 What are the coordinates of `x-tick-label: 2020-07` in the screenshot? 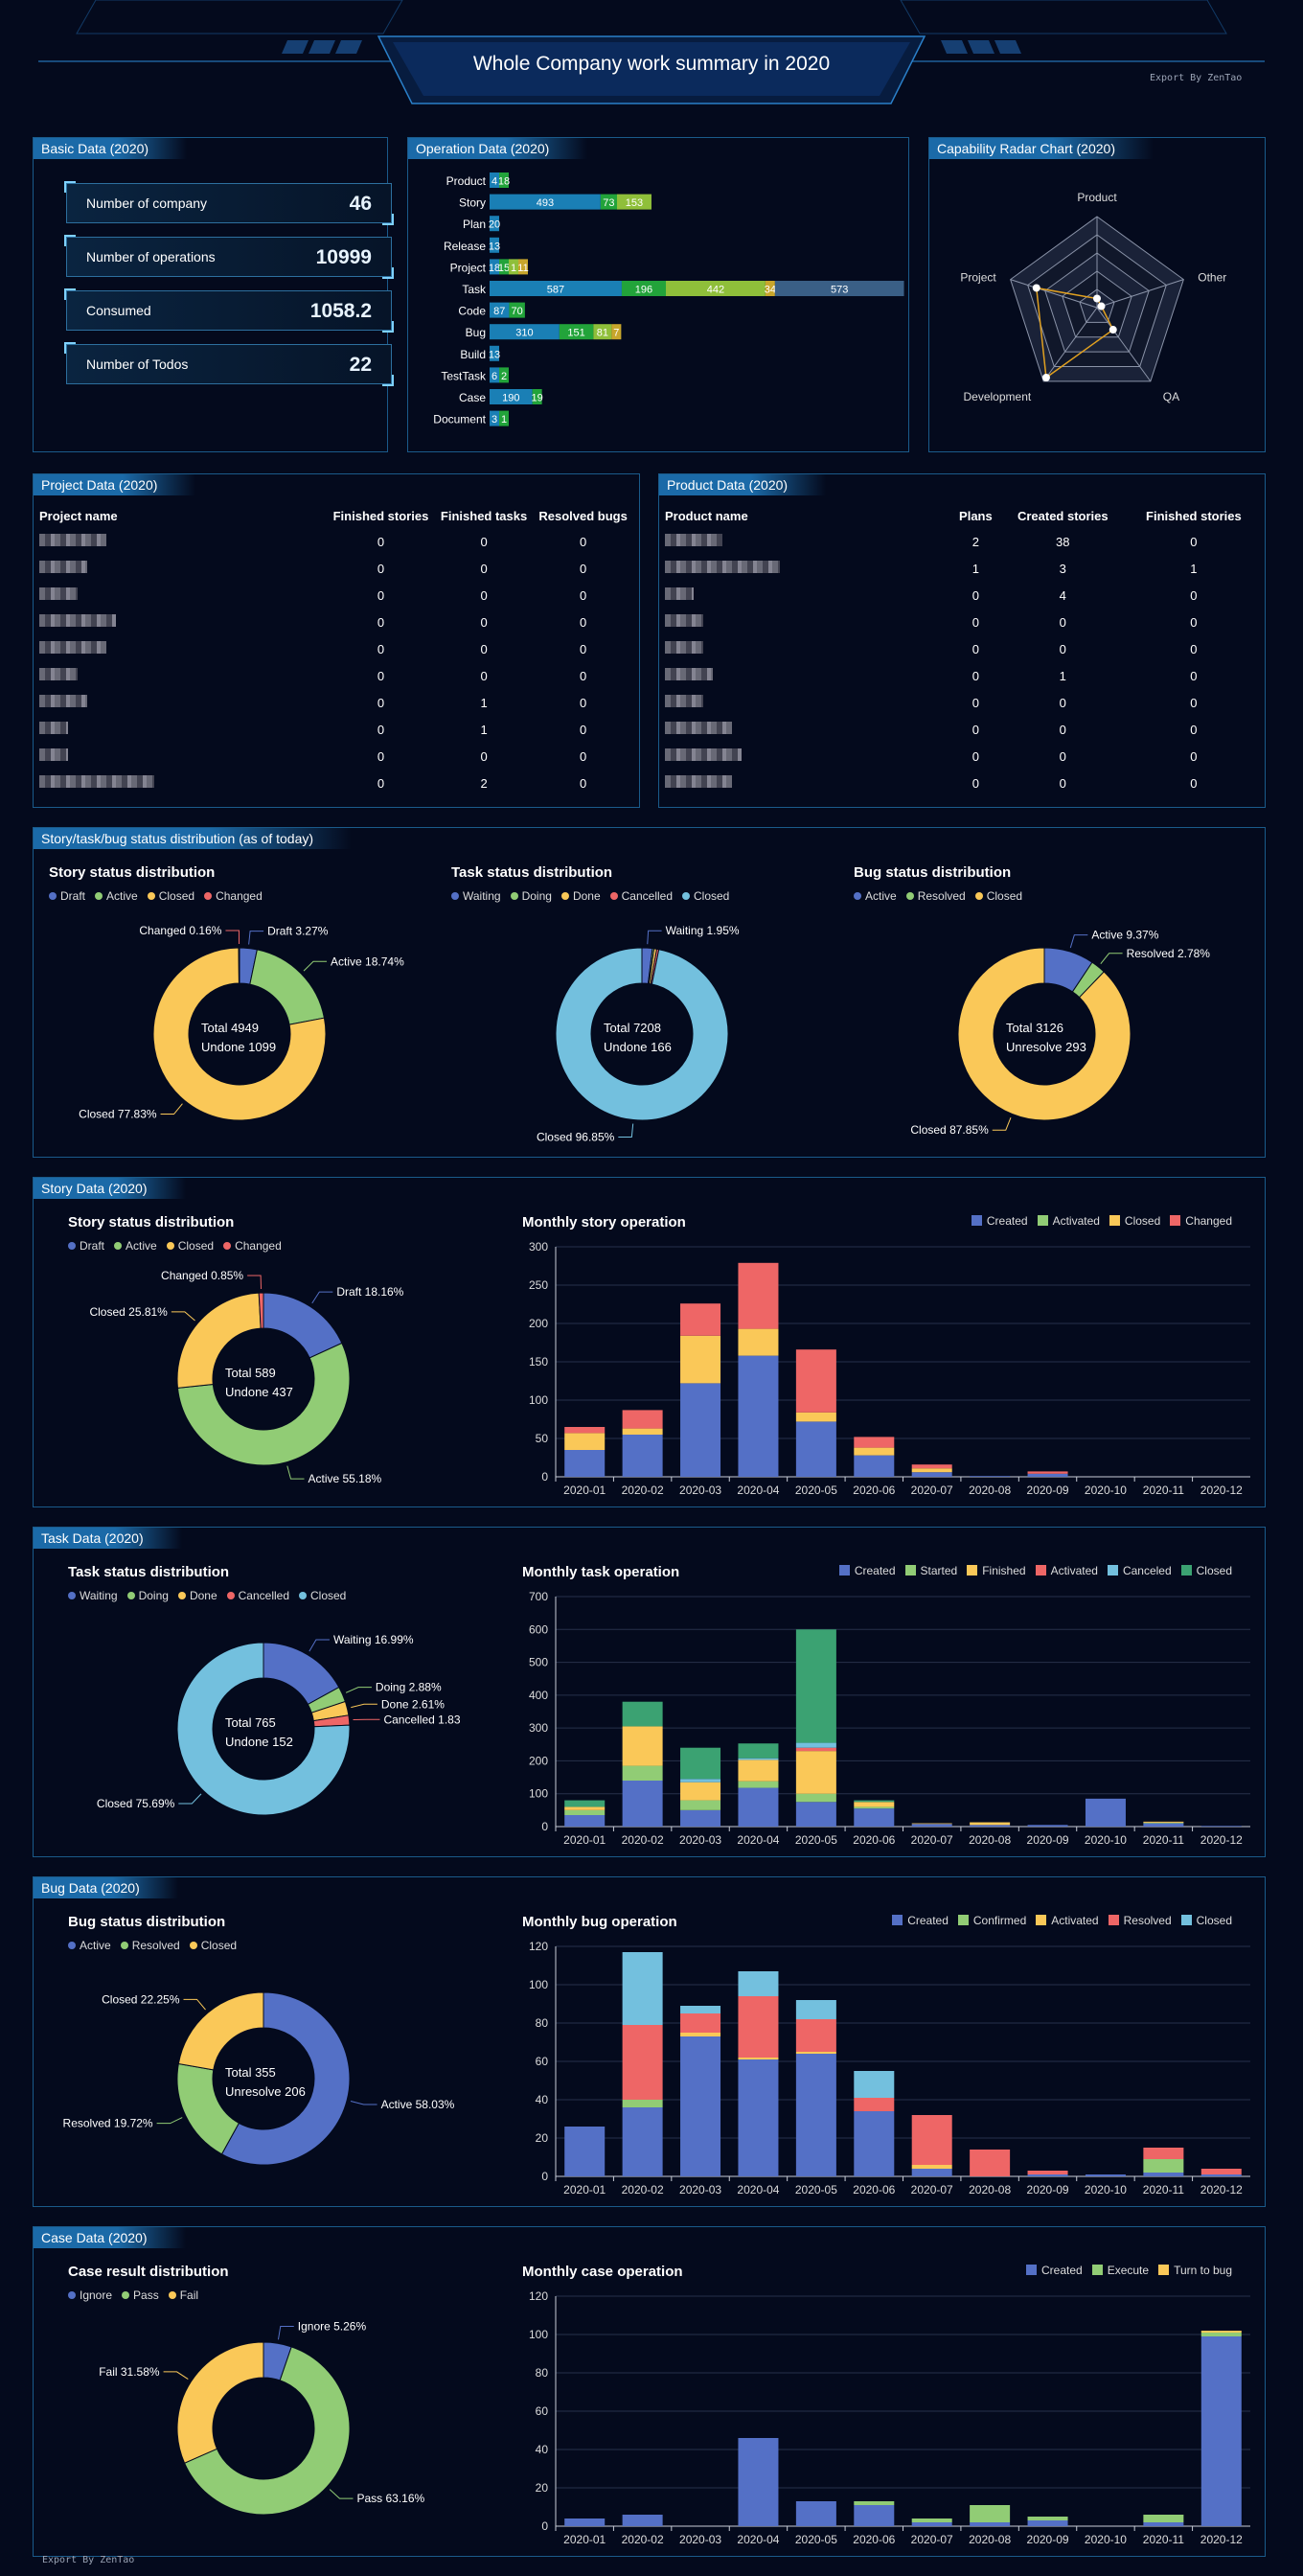 It's located at (932, 1490).